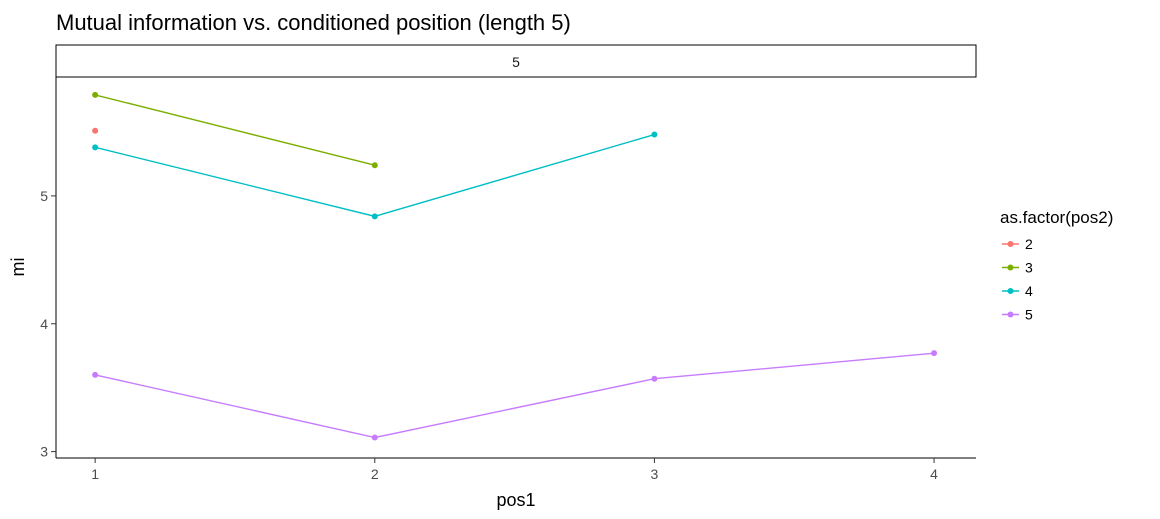  Describe the element at coordinates (1056, 265) in the screenshot. I see `legend: as.factor(pos2) 2 3 4 5` at that location.